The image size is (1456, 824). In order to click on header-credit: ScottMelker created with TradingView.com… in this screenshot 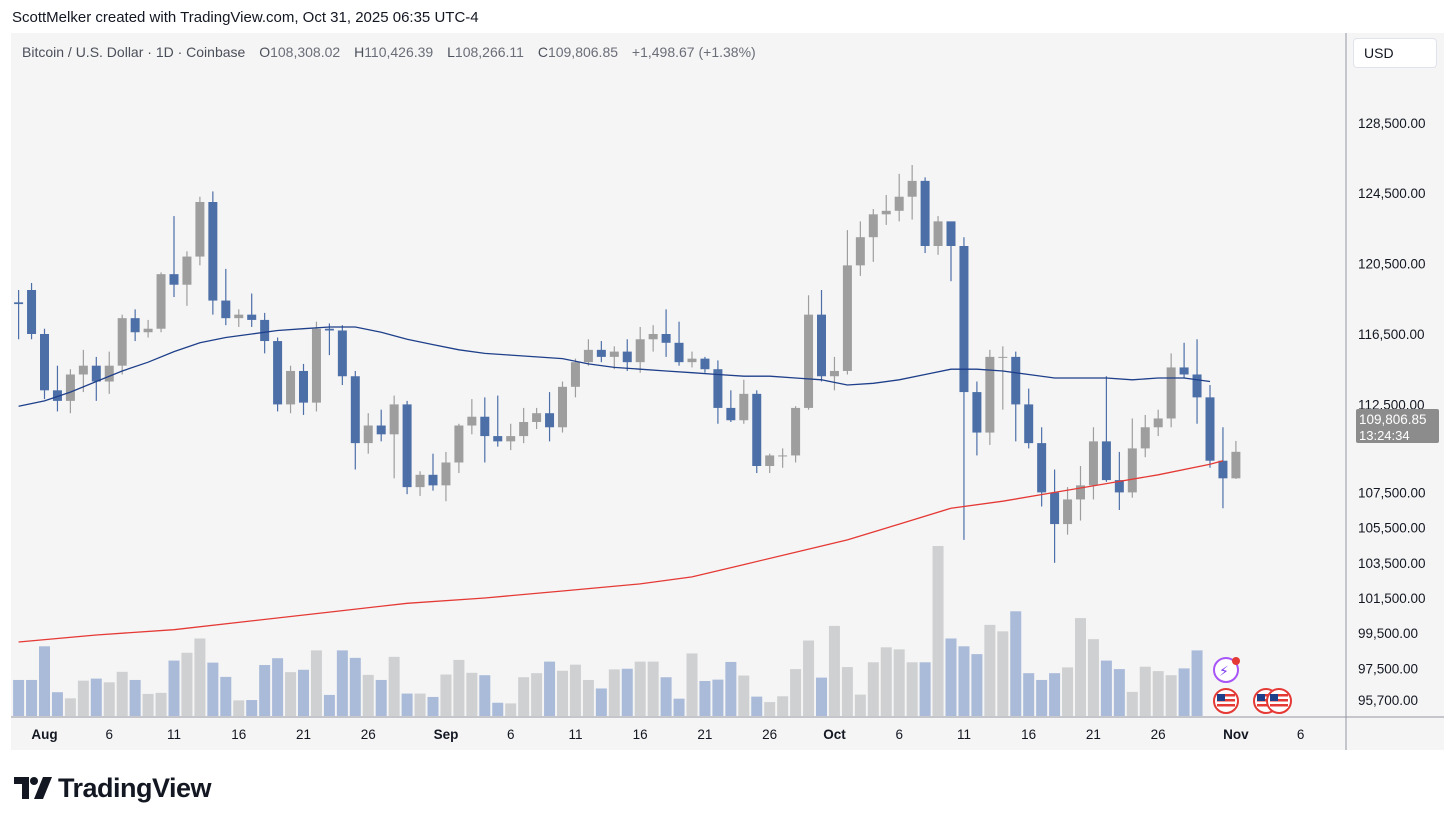, I will do `click(245, 17)`.